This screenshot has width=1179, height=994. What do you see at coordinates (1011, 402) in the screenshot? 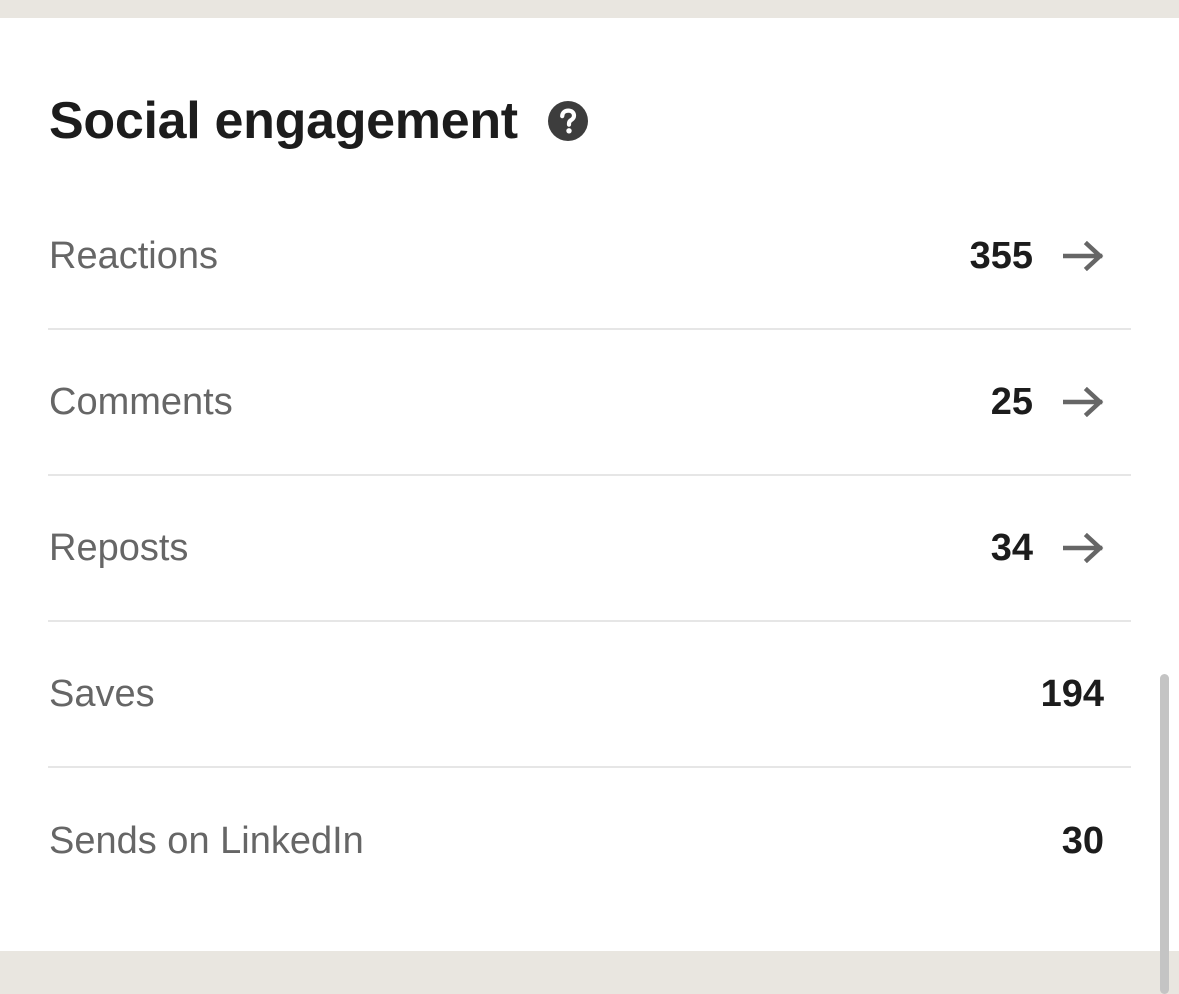
I see `metric-value: 25` at bounding box center [1011, 402].